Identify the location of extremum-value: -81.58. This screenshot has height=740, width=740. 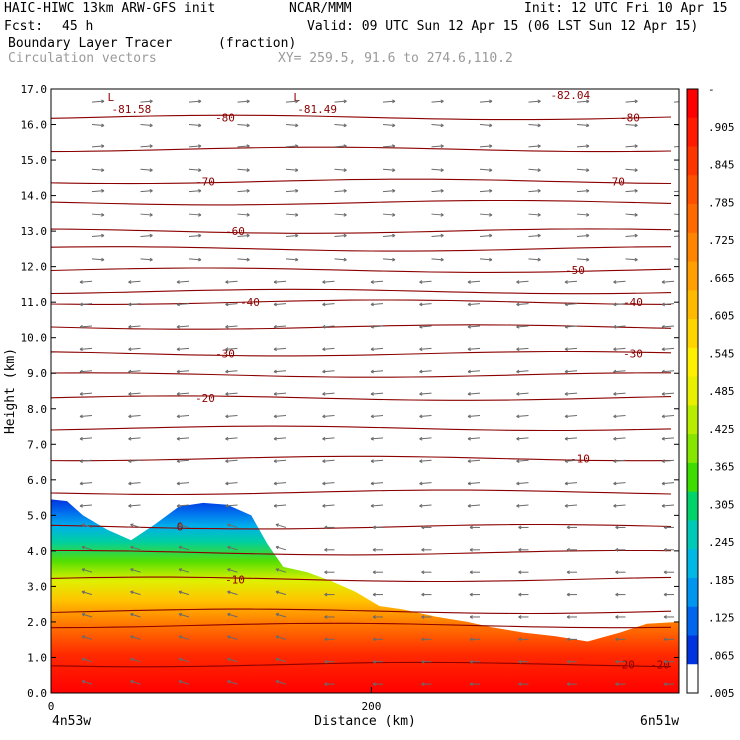
(131, 109).